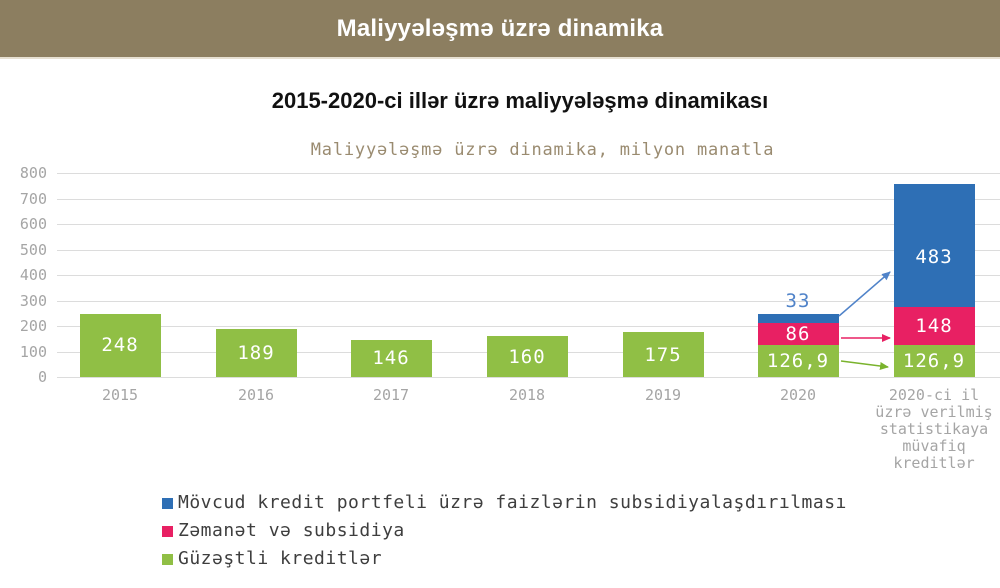  I want to click on bar-value-label: 189, so click(256, 352).